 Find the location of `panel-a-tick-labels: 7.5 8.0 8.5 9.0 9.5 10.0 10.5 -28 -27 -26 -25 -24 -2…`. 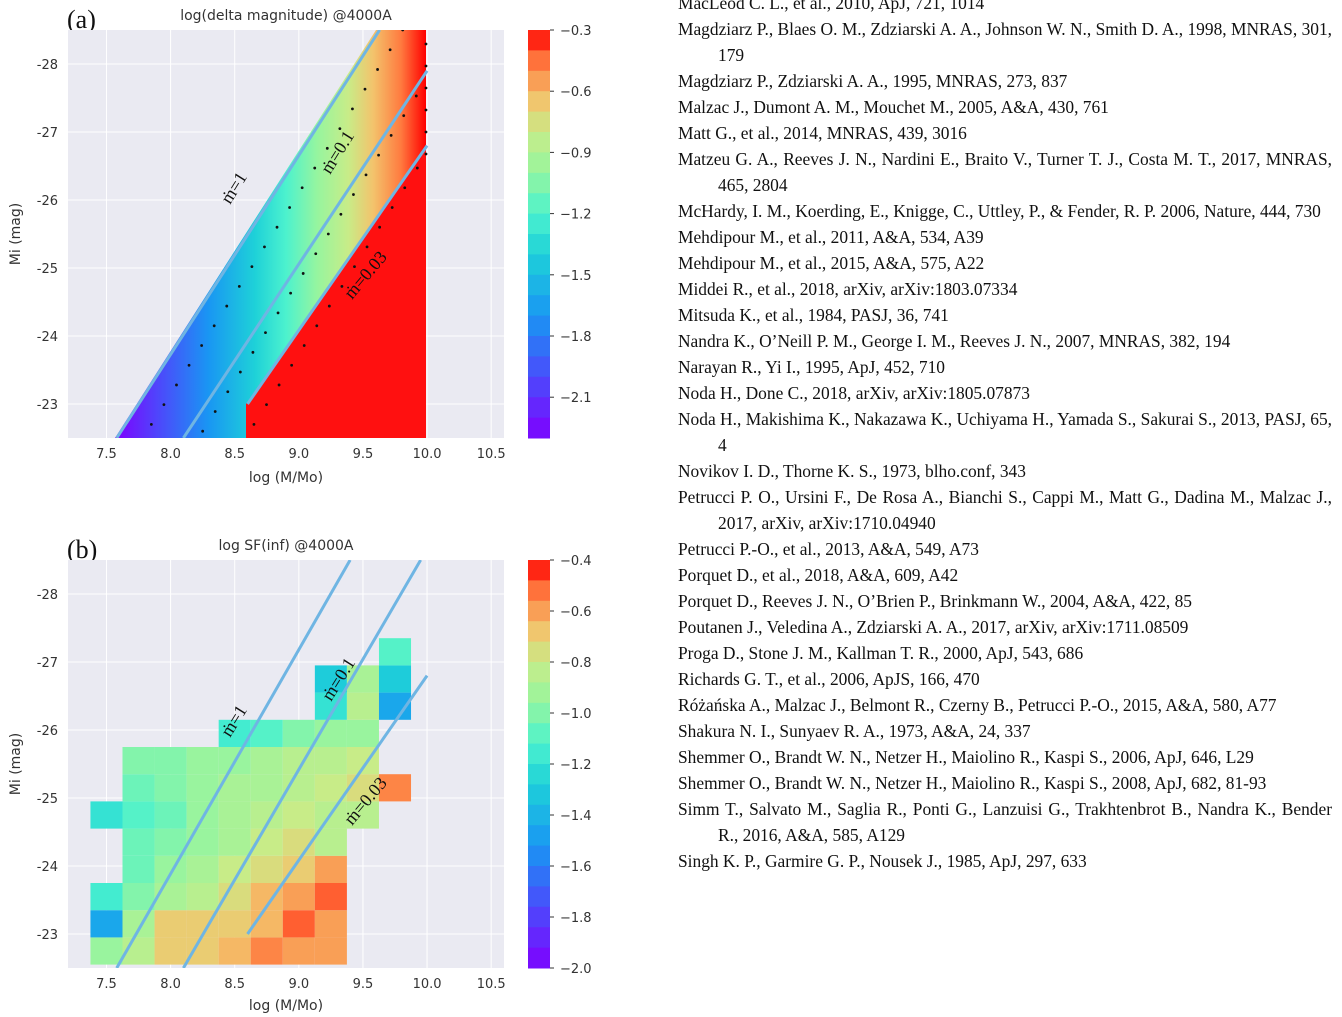

panel-a-tick-labels: 7.5 8.0 8.5 9.0 9.5 10.0 10.5 -28 -27 -26 -25 -24 -2… is located at coordinates (271, 260).